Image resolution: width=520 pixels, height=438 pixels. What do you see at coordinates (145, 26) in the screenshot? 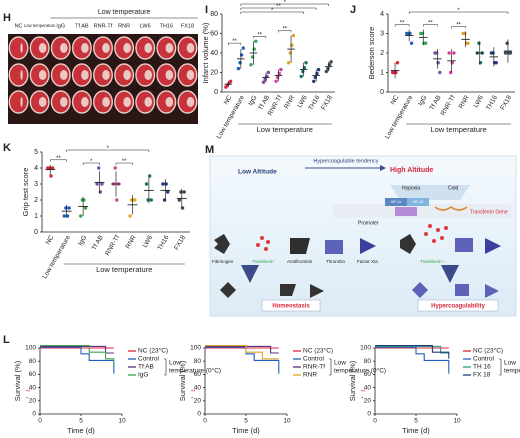
I see `column-label: LW6` at bounding box center [145, 26].